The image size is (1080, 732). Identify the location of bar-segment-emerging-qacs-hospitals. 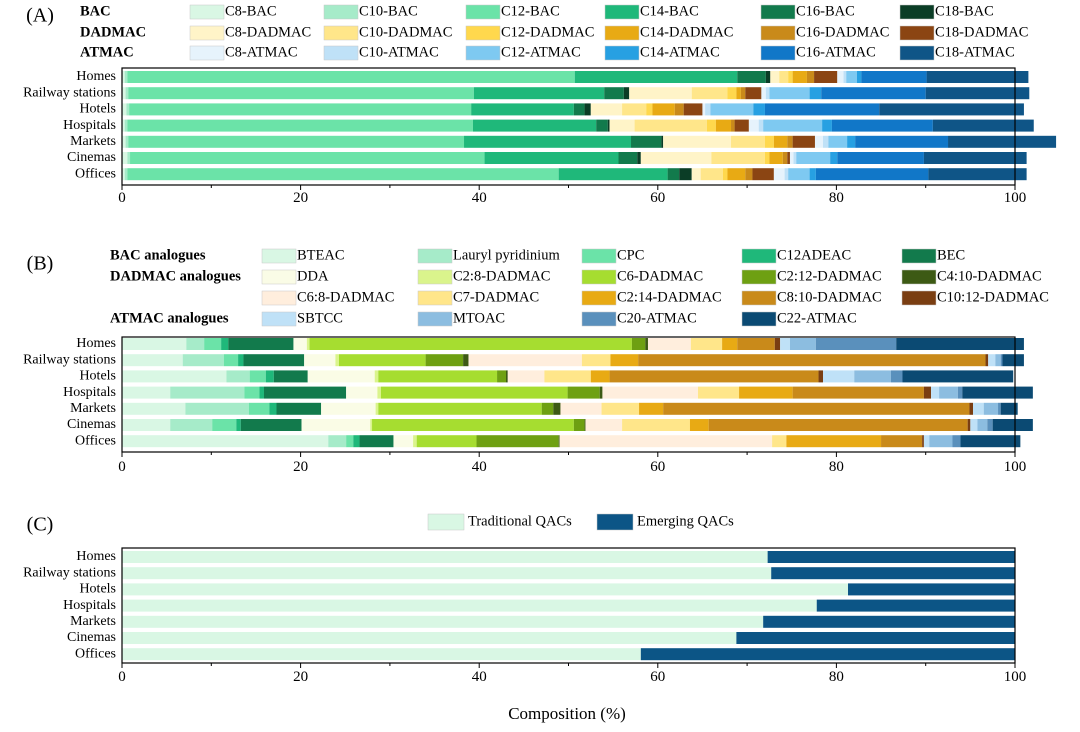
(915, 605).